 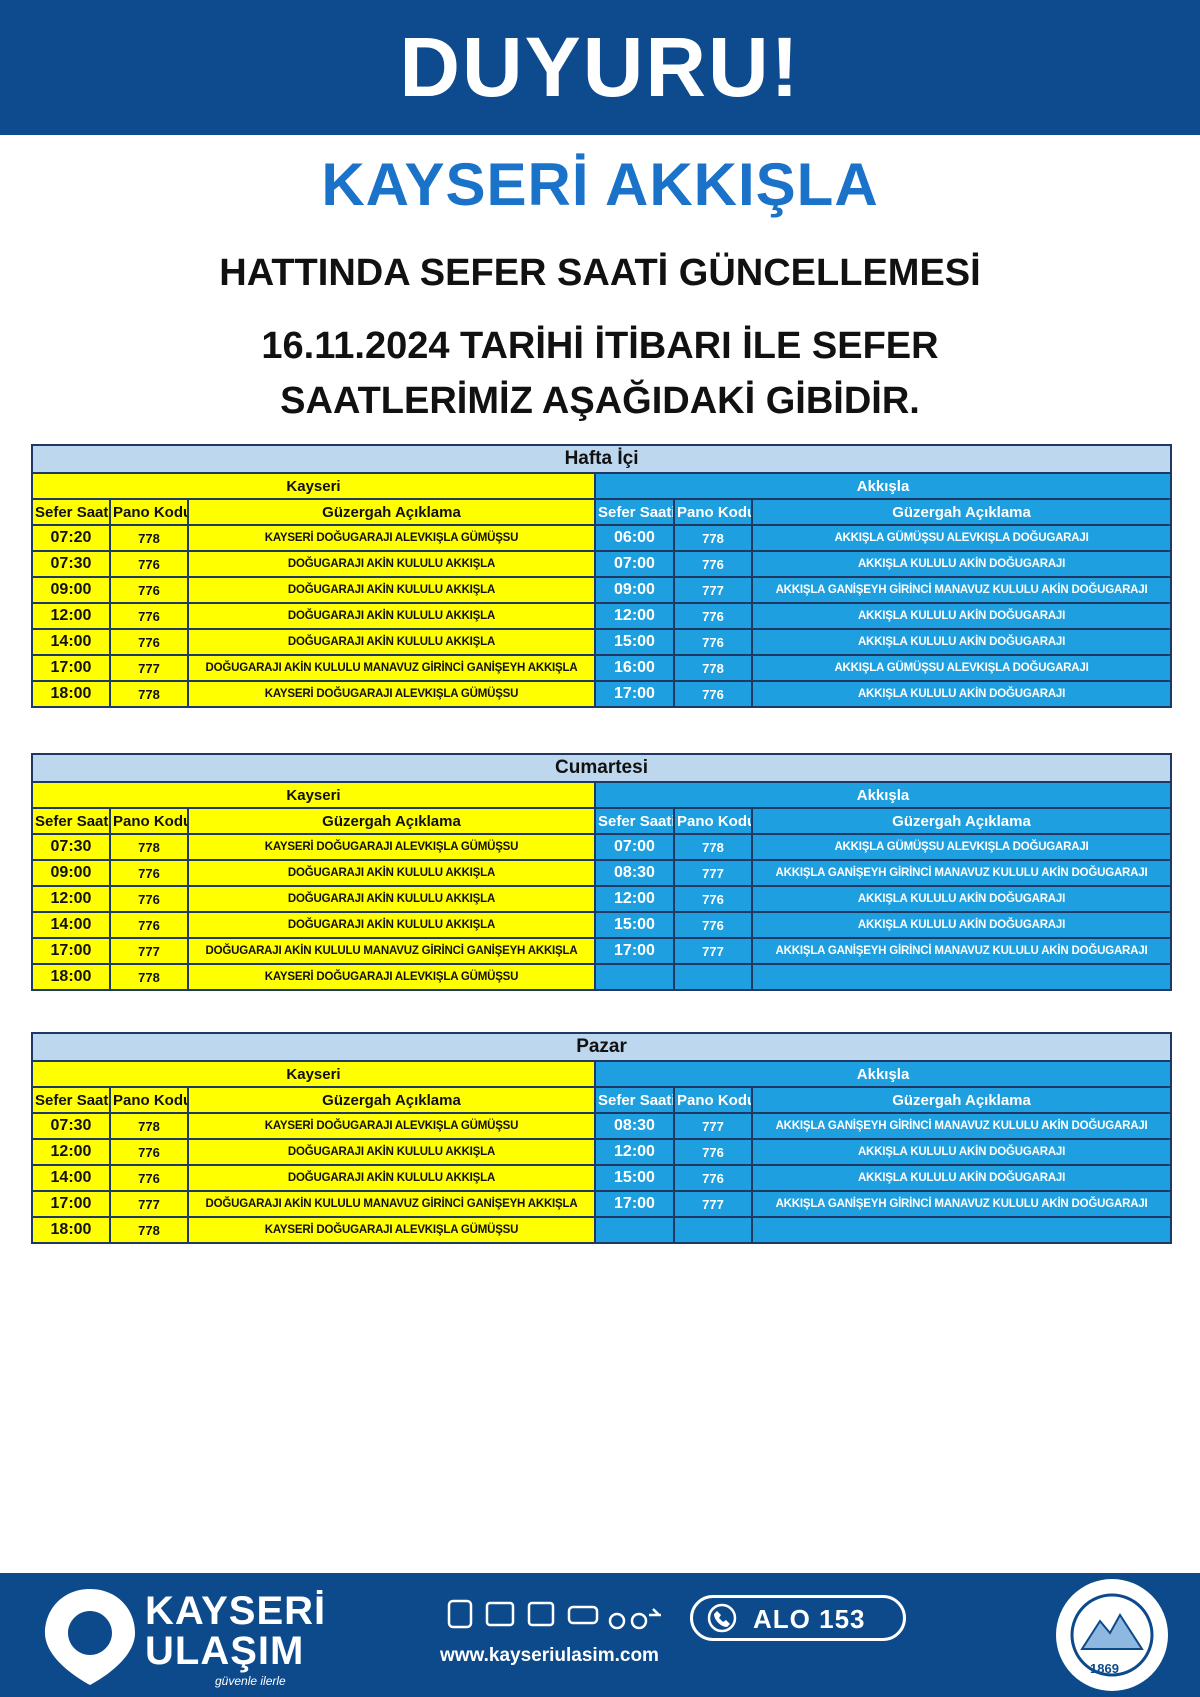 I want to click on cell: 16:00, so click(x=634, y=668).